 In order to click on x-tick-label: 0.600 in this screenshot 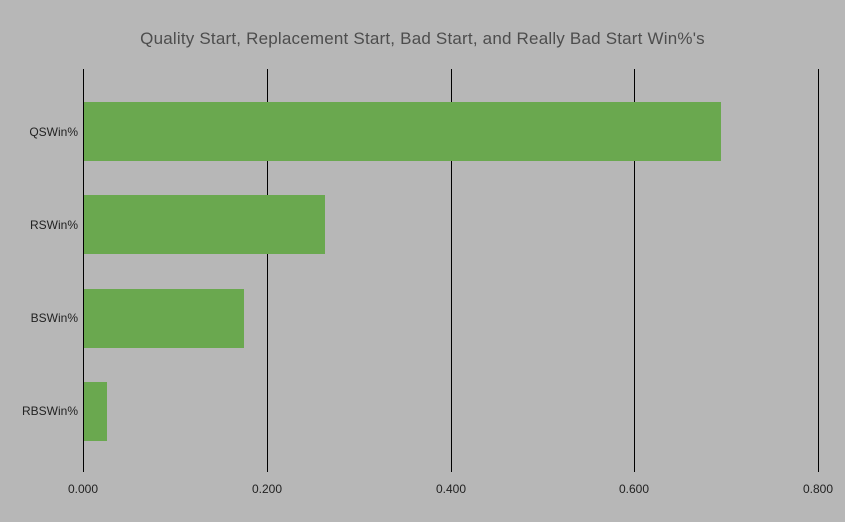, I will do `click(634, 489)`.